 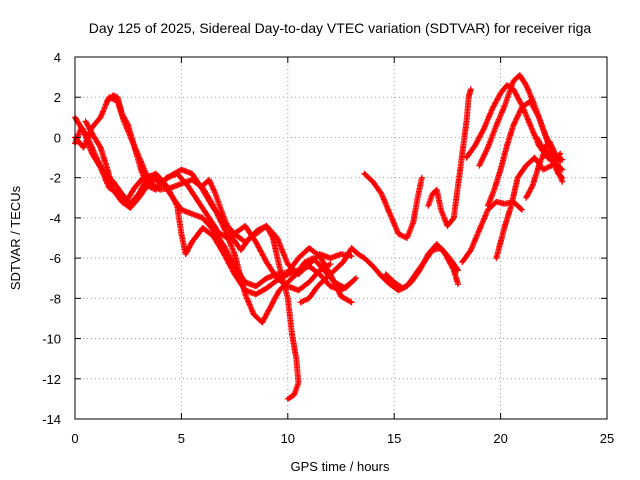 I want to click on series-markers, so click(x=492, y=232).